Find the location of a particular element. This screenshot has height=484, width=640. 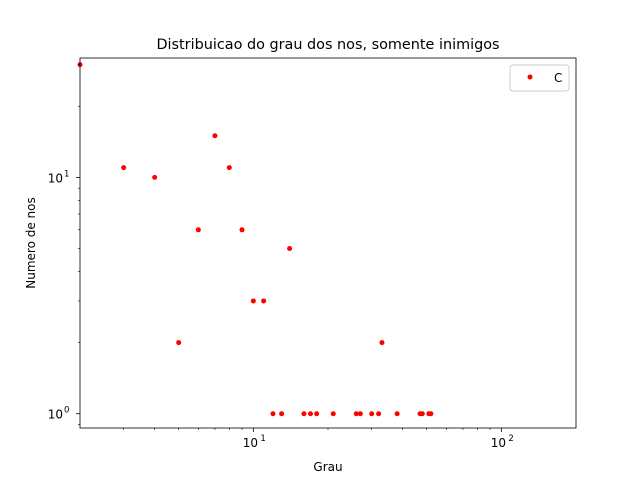

x-axis-label: Grau is located at coordinates (327, 467).